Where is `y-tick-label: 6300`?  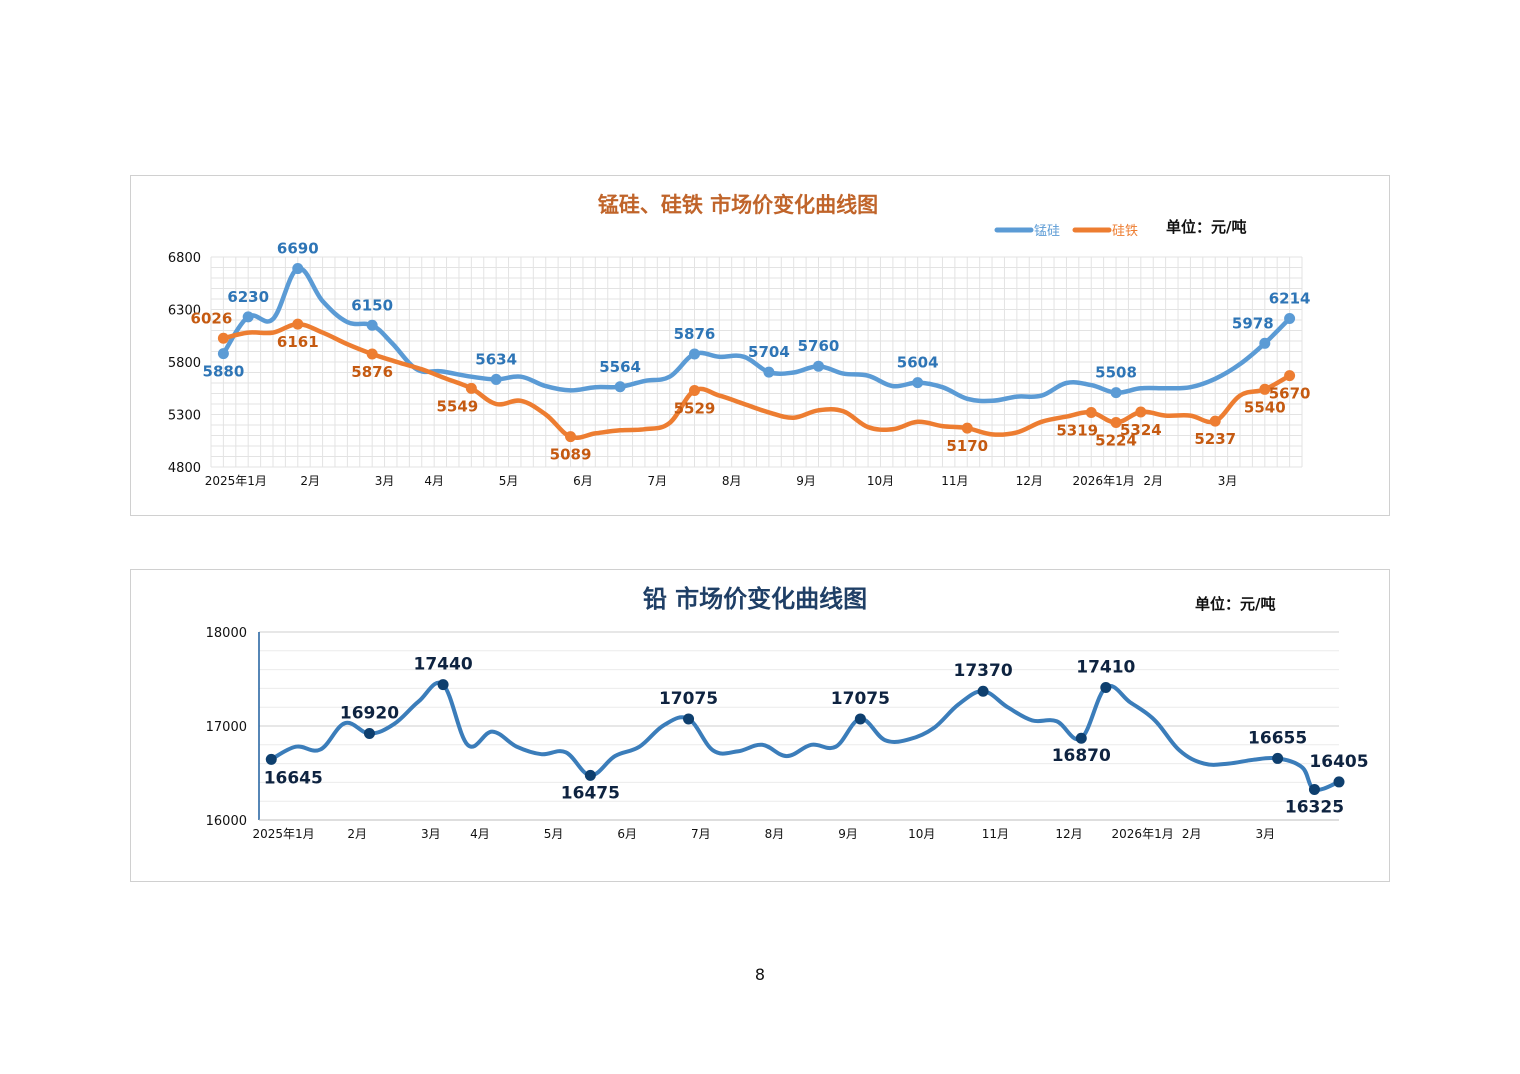
y-tick-label: 6300 is located at coordinates (184, 311).